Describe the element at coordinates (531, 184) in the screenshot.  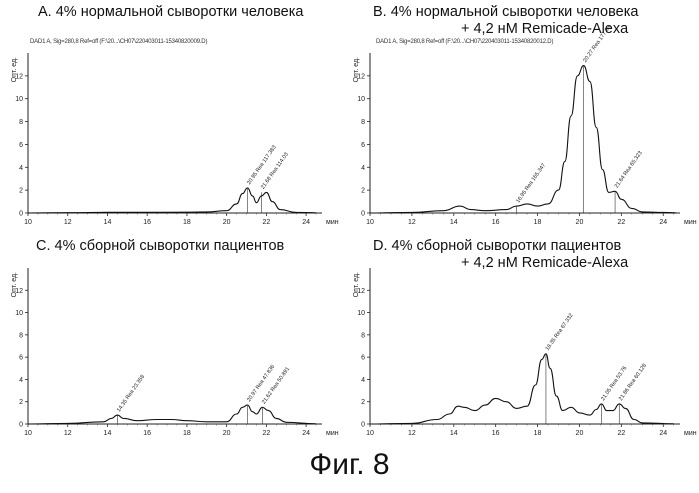
I see `peak-label: 16.95 Rea 165.347` at that location.